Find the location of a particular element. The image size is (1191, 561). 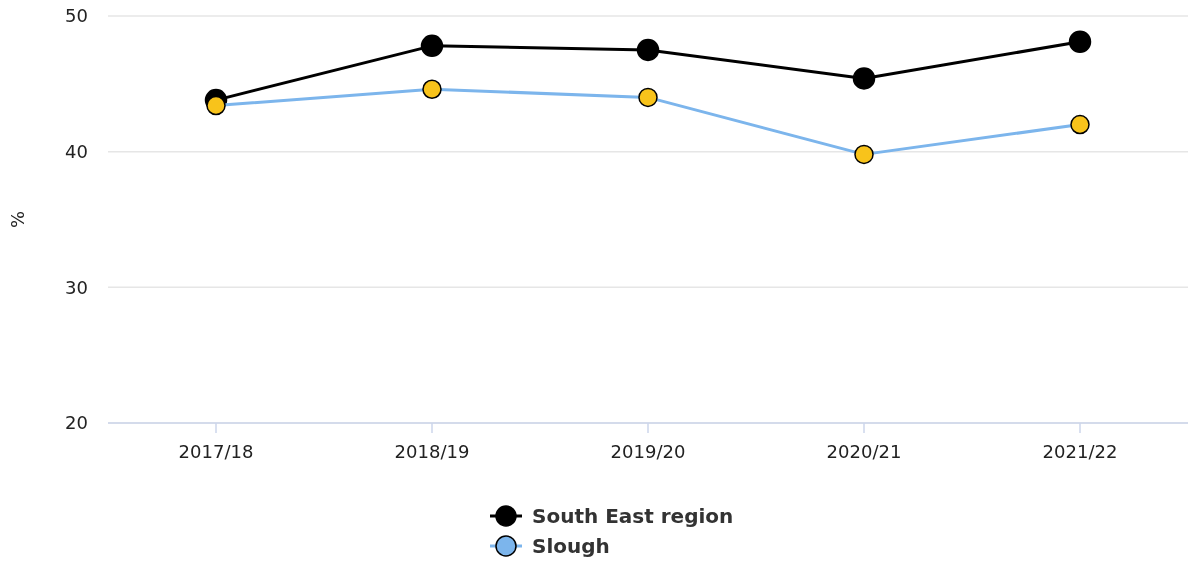

legend-label: Slough is located at coordinates (571, 546).